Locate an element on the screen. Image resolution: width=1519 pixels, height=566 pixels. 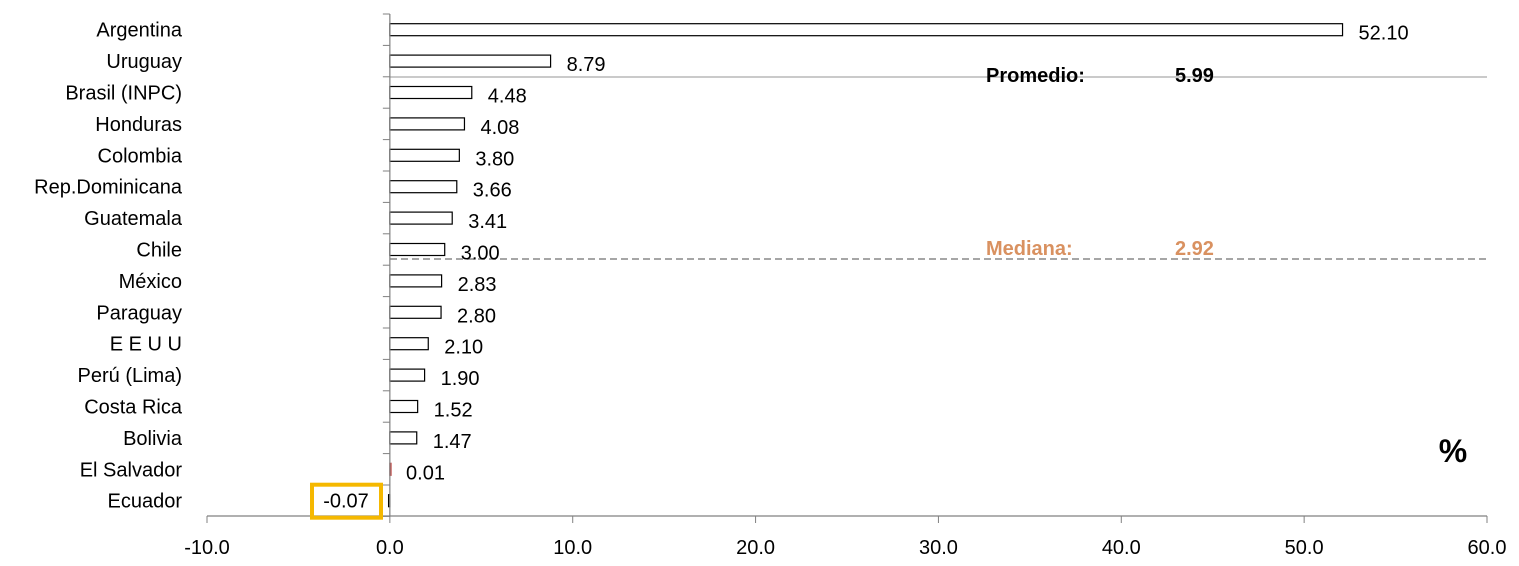
reference-line-label: Promedio: is located at coordinates (1035, 76).